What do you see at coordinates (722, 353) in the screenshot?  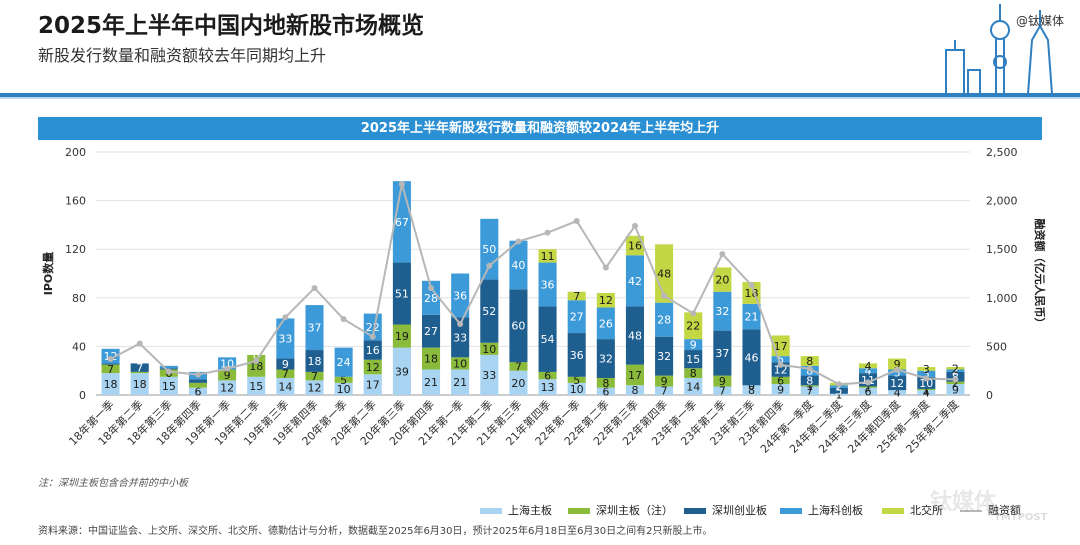 I see `data-label: 37` at bounding box center [722, 353].